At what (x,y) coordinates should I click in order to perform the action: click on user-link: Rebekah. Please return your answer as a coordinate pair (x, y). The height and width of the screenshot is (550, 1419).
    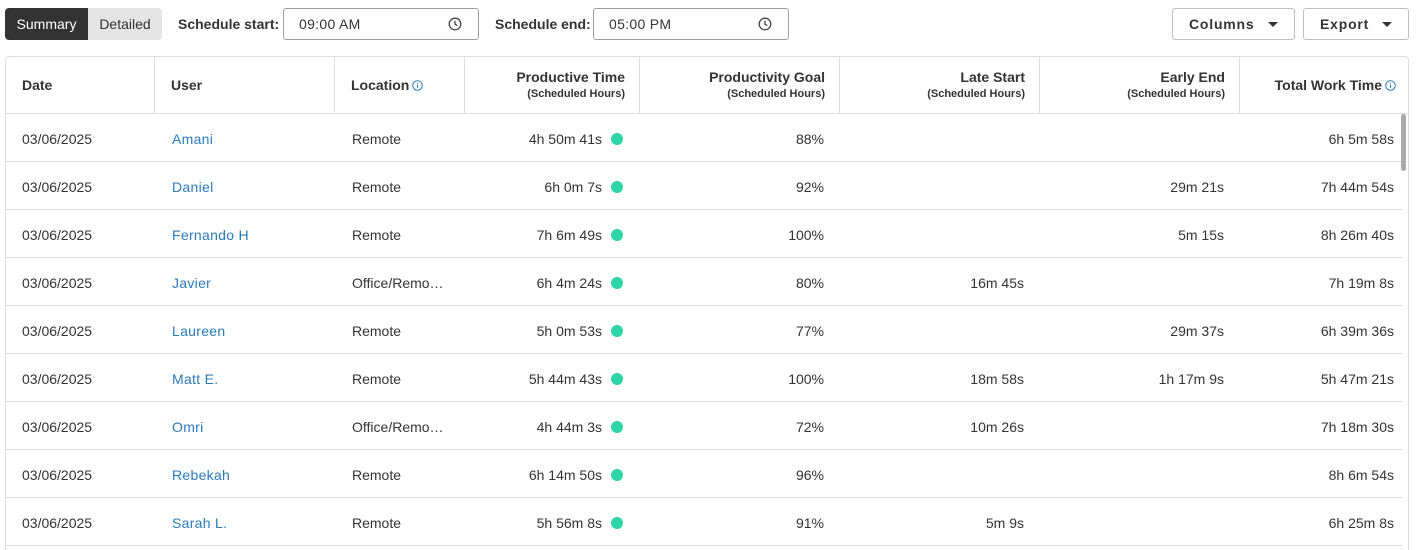
    Looking at the image, I should click on (201, 475).